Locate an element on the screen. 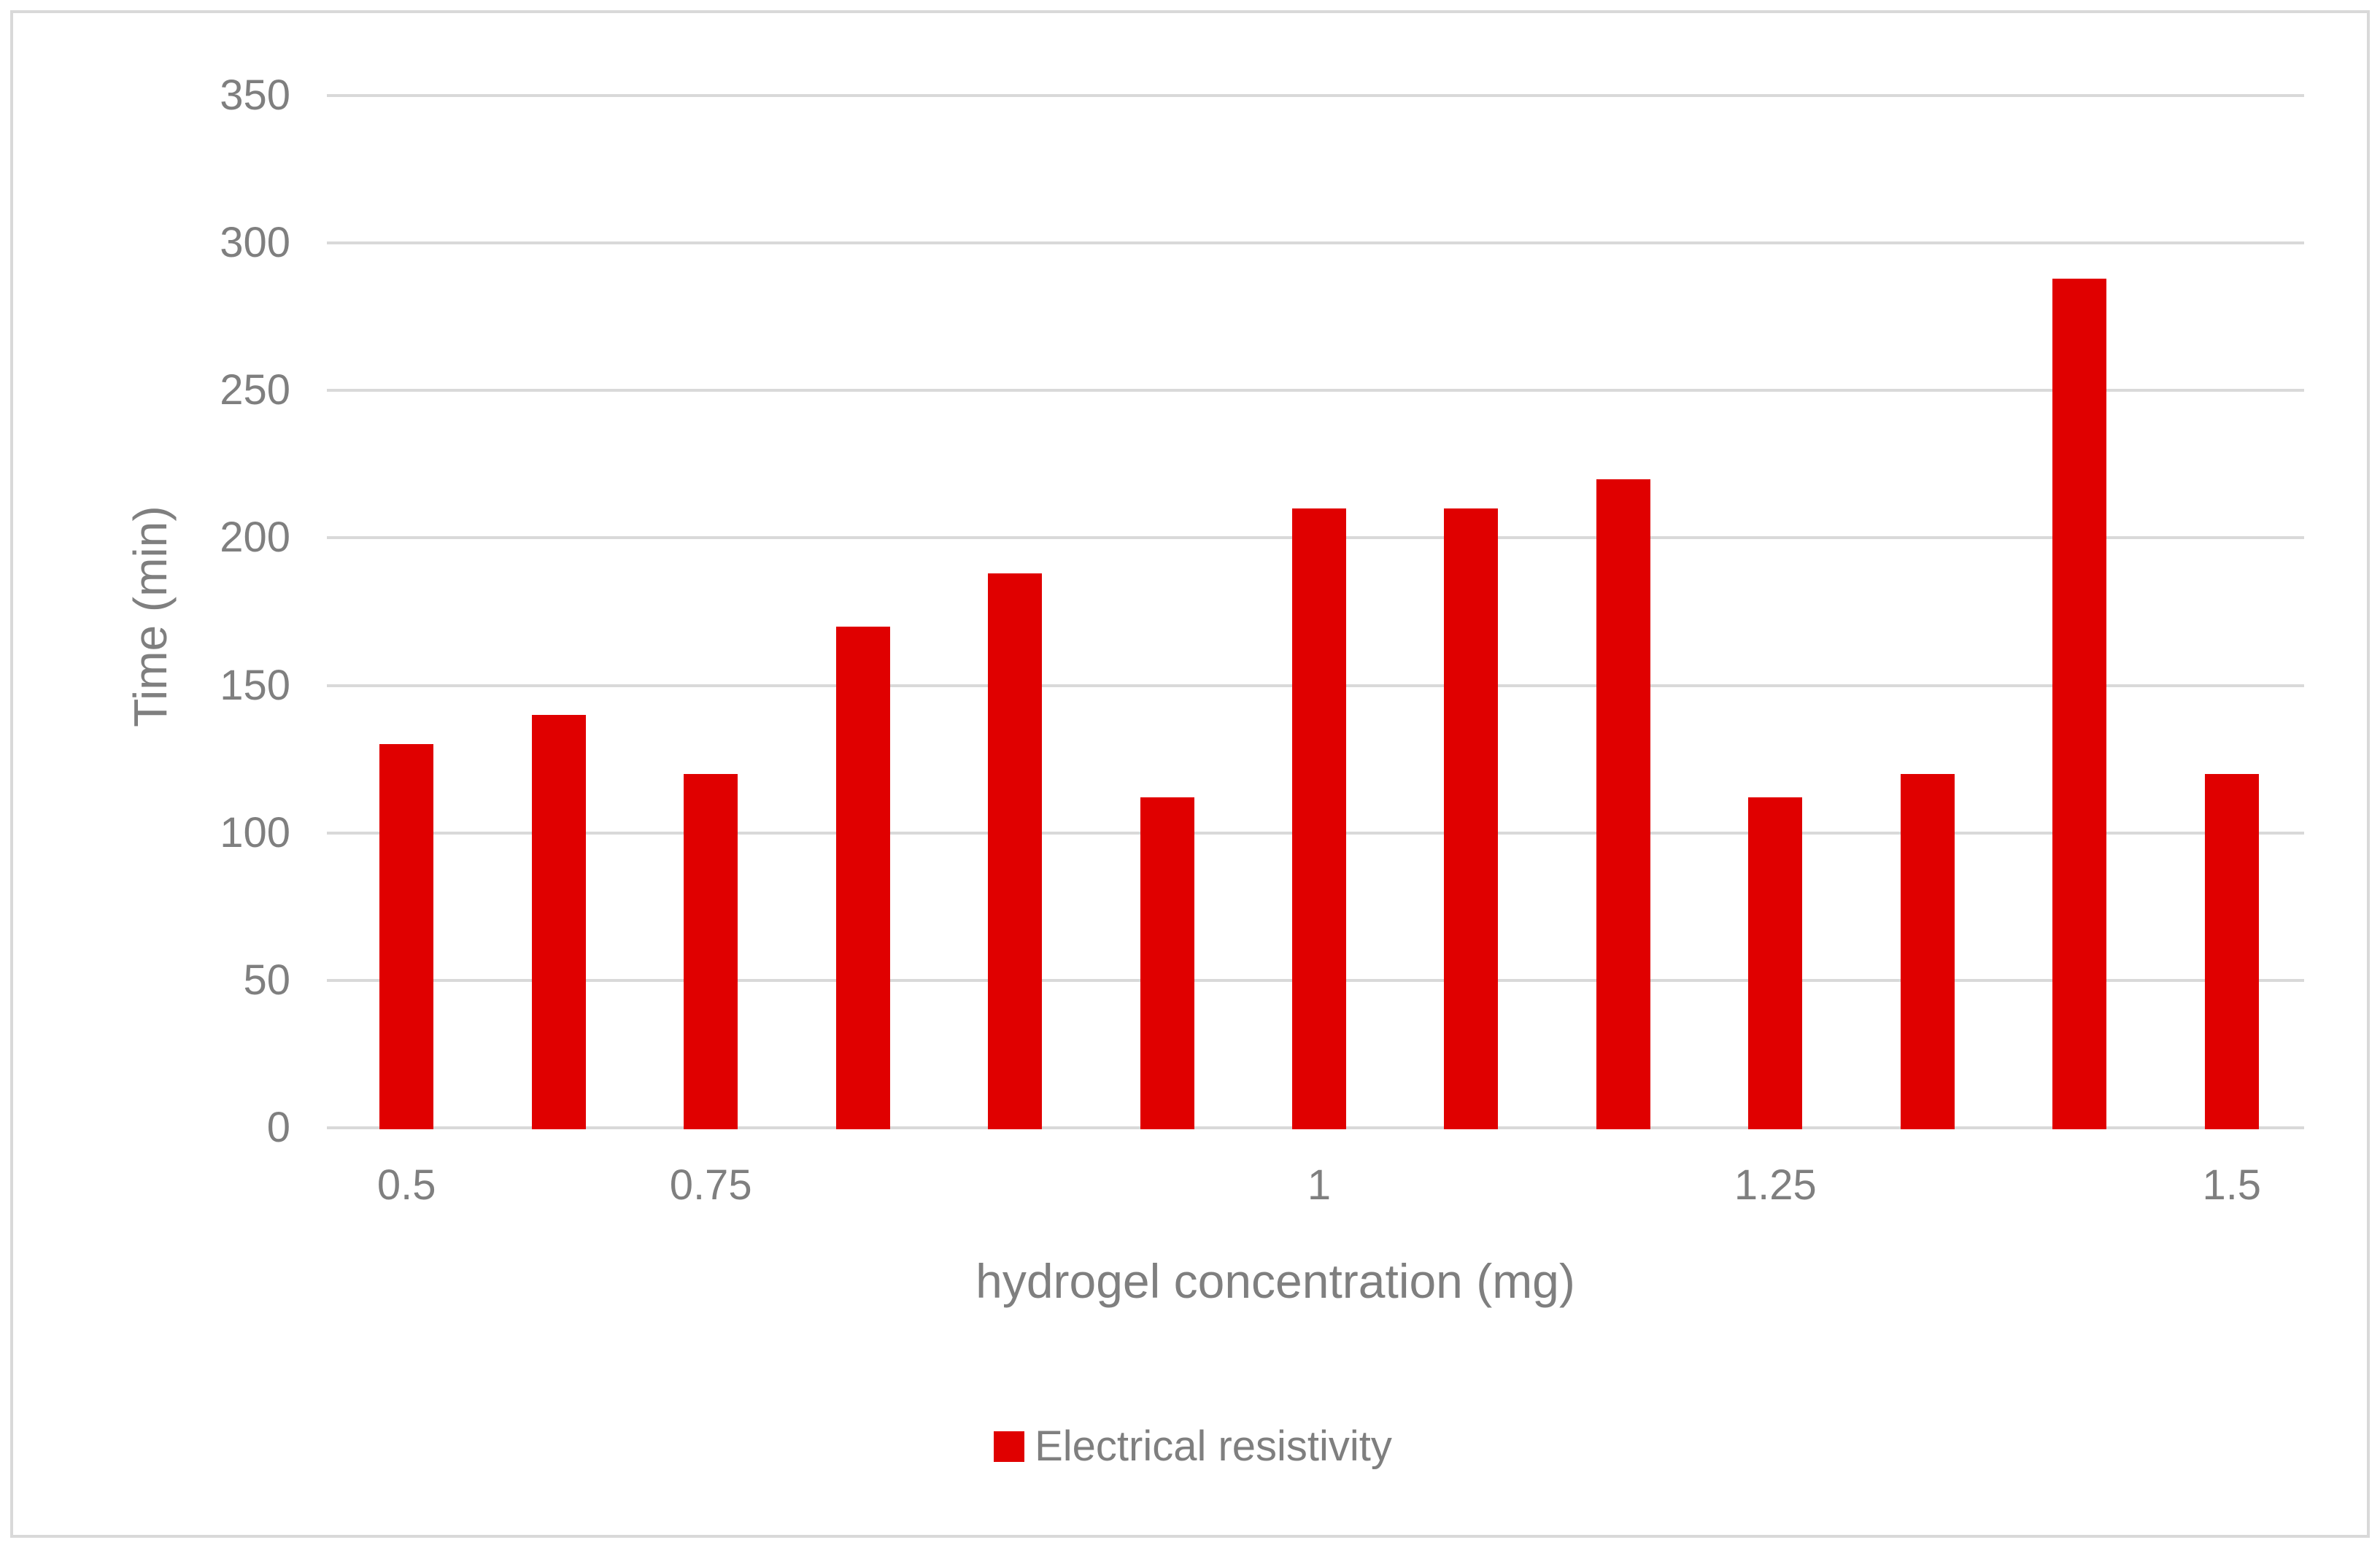 This screenshot has width=2380, height=1548. x-tick-label-1: 1 is located at coordinates (1319, 1185).